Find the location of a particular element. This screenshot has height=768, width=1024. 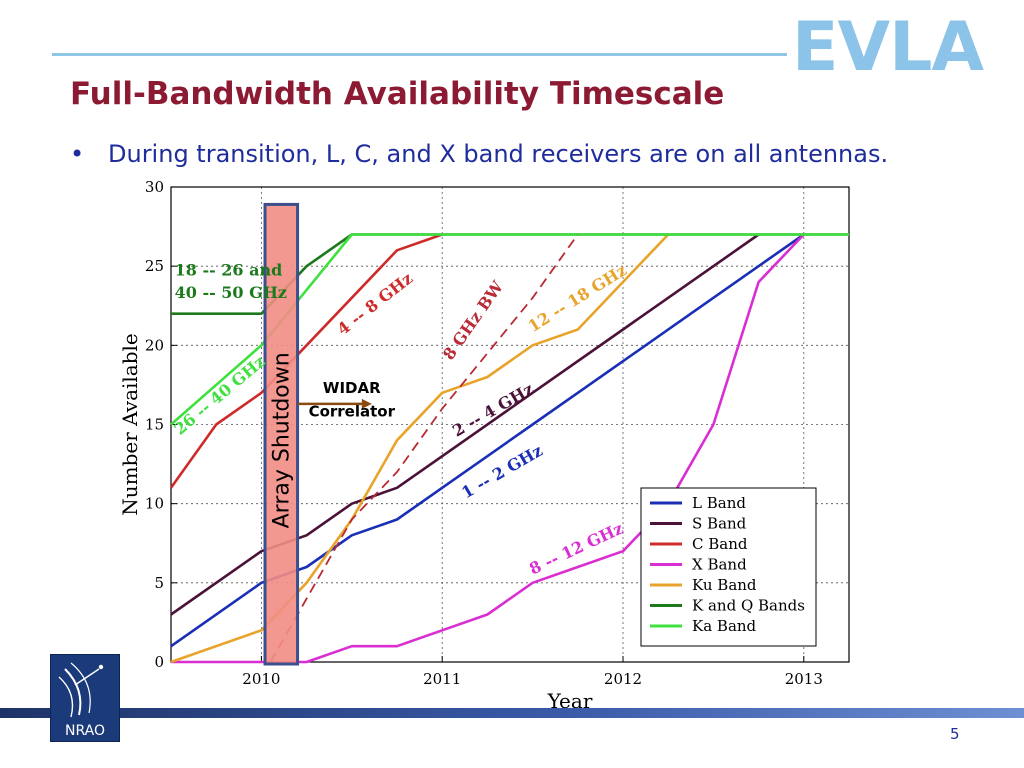

x-tick-label: 2012 is located at coordinates (623, 679).